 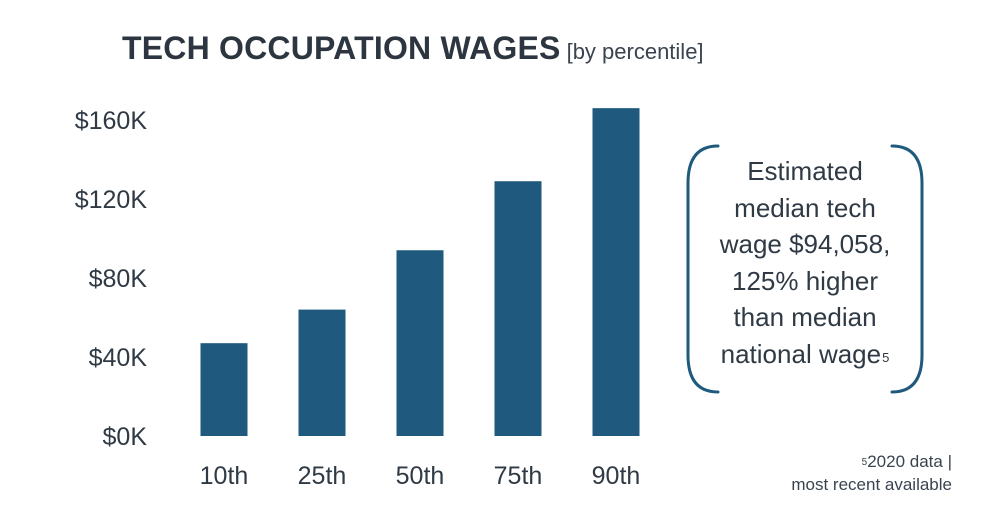 I want to click on footnote: 52020 data | most recent available, so click(x=871, y=473).